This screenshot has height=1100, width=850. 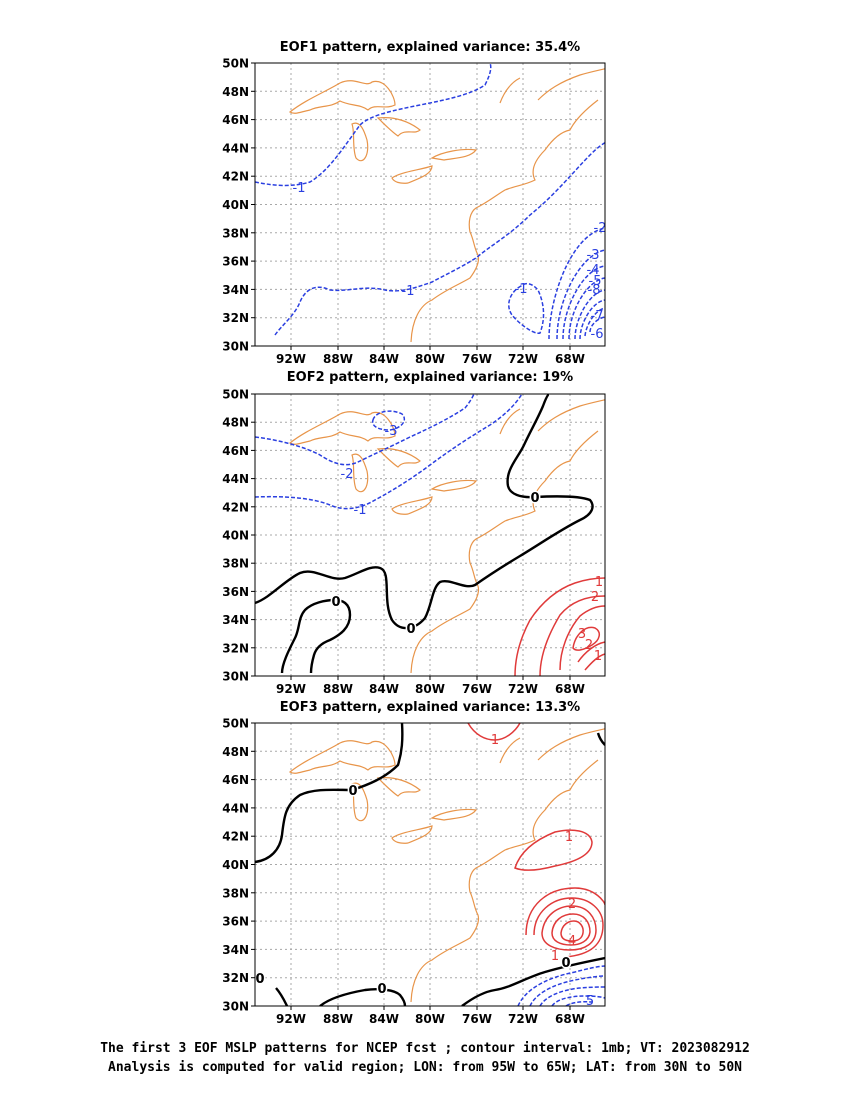 I want to click on eof2-title: EOF2 pattern, explained variance: 19%, so click(x=430, y=377).